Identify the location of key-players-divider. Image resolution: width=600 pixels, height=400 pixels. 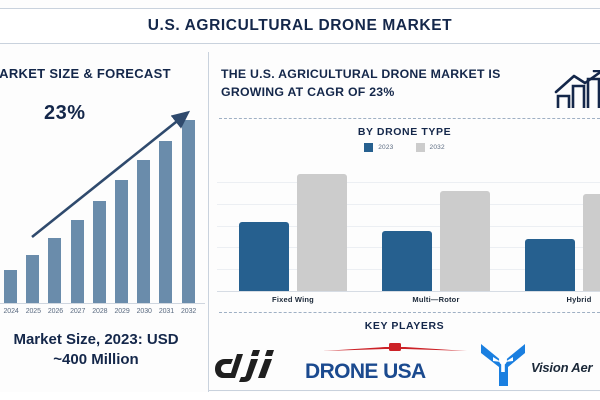
(409, 312).